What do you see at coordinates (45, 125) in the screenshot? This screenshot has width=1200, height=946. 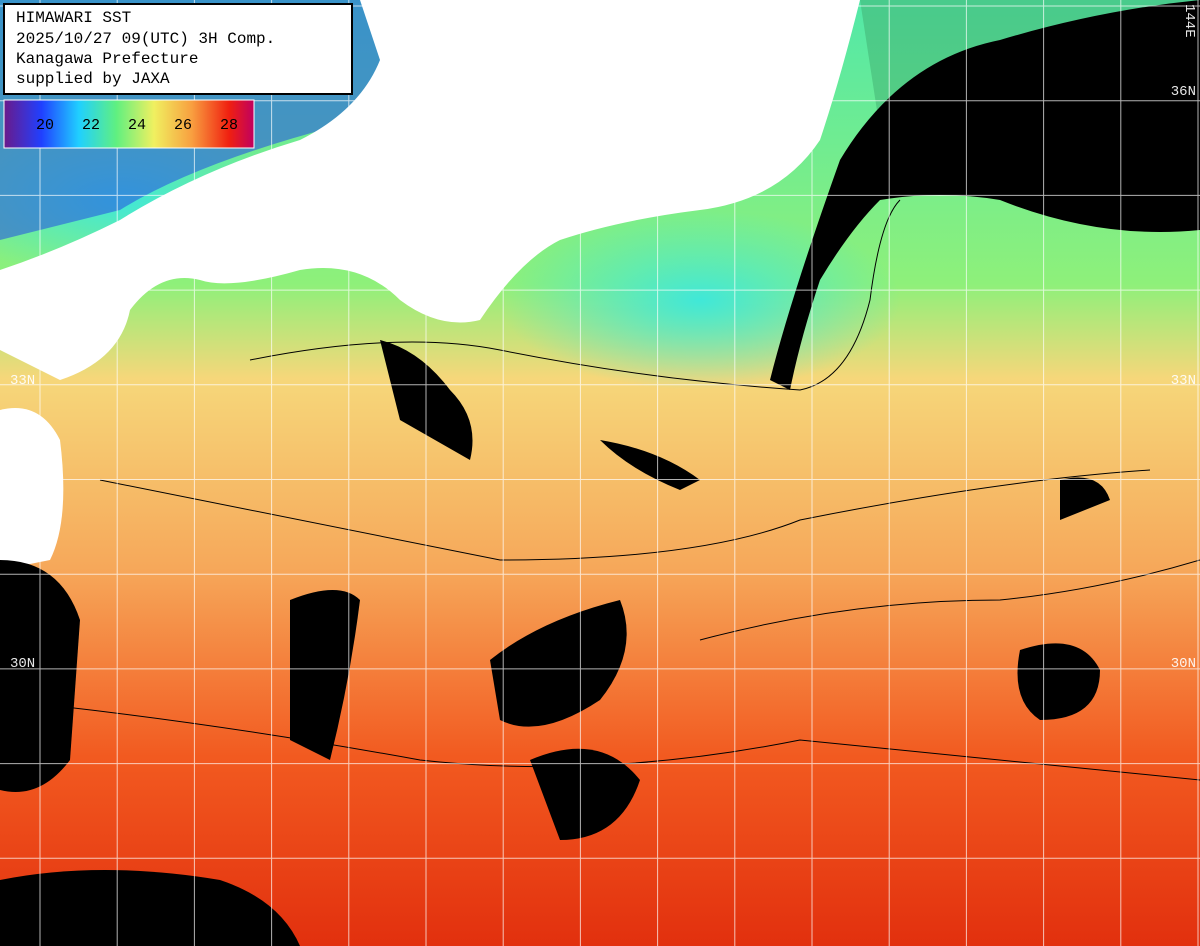 I see `legend-tick-label: 20` at bounding box center [45, 125].